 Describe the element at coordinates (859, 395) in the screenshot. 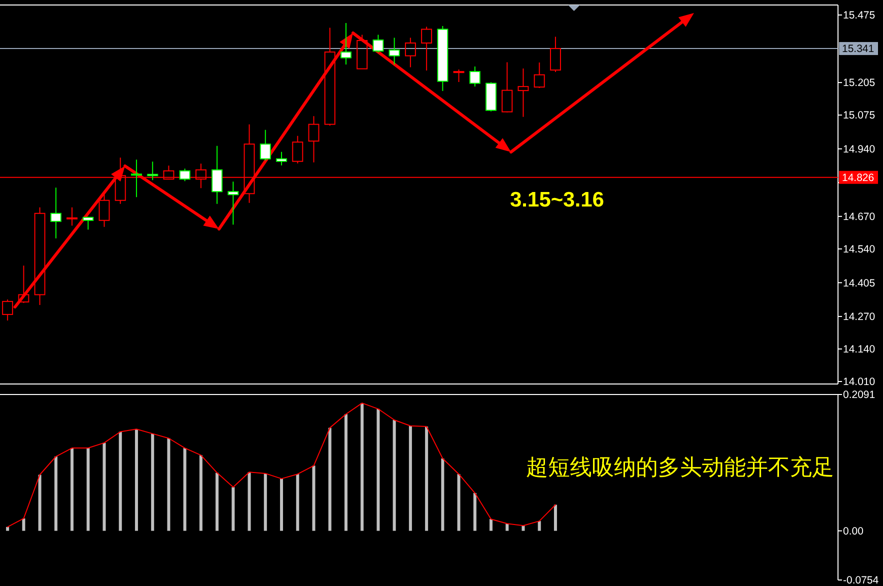

I see `y-tick-label: 0.2091` at that location.